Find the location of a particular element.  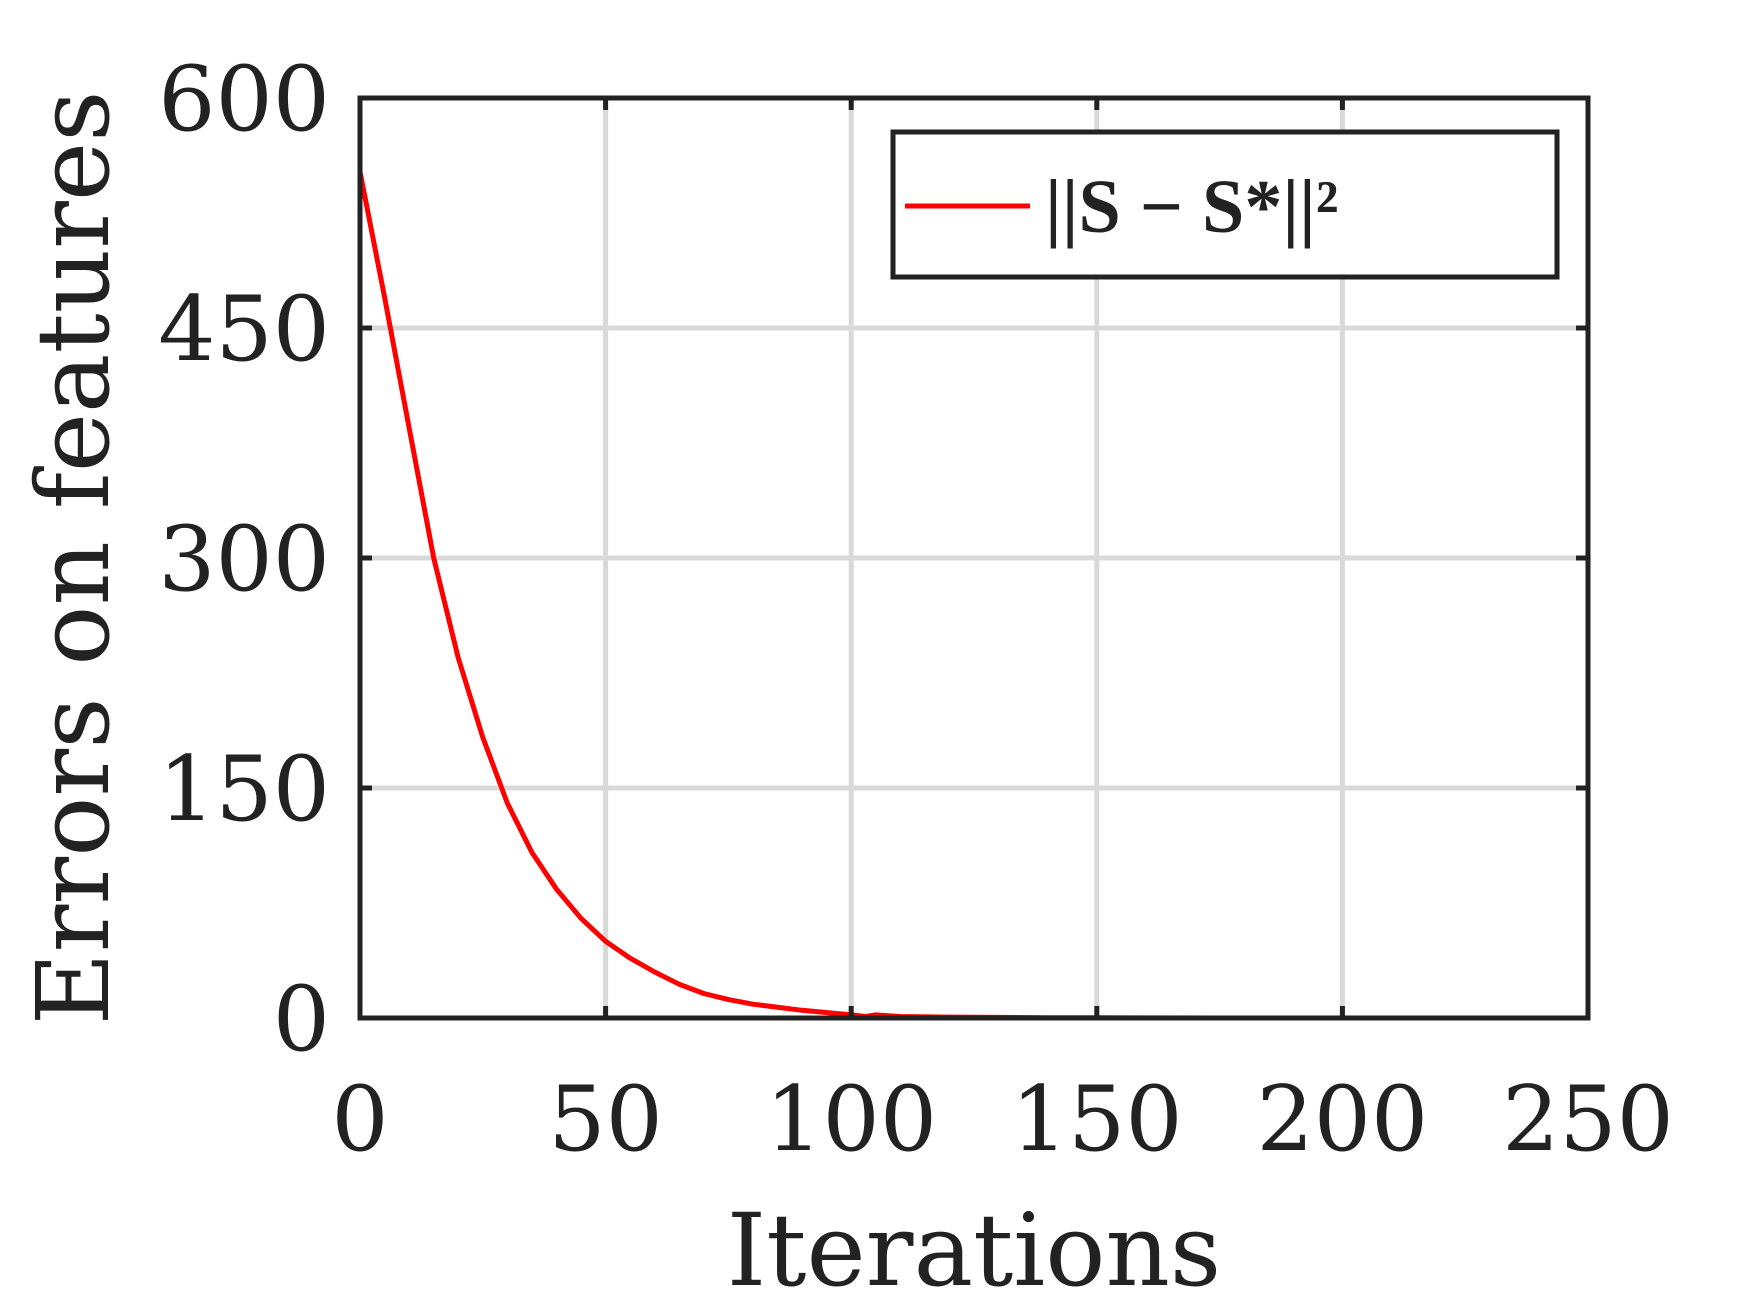

y-tick-label: 600 is located at coordinates (244, 99).